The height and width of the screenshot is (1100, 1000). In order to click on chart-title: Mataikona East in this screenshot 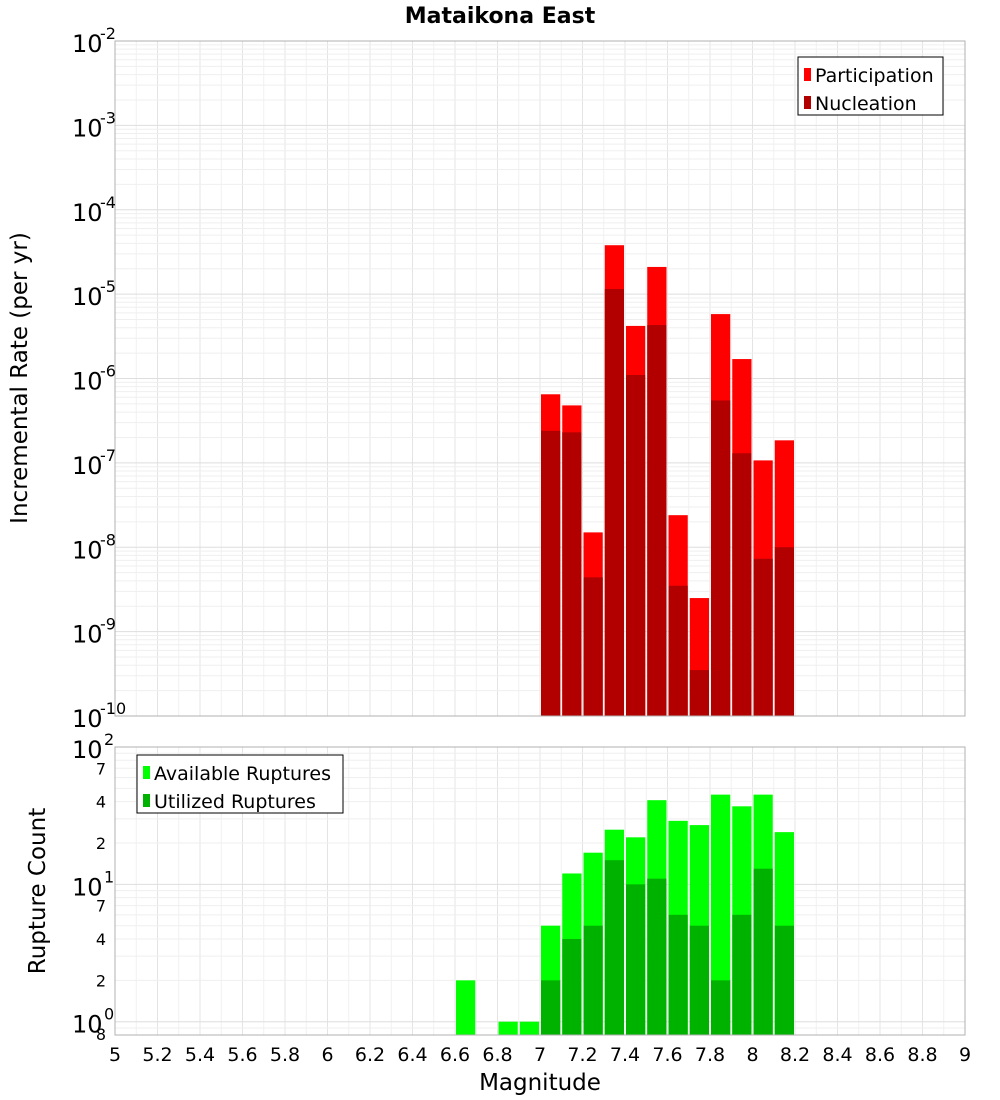, I will do `click(500, 16)`.